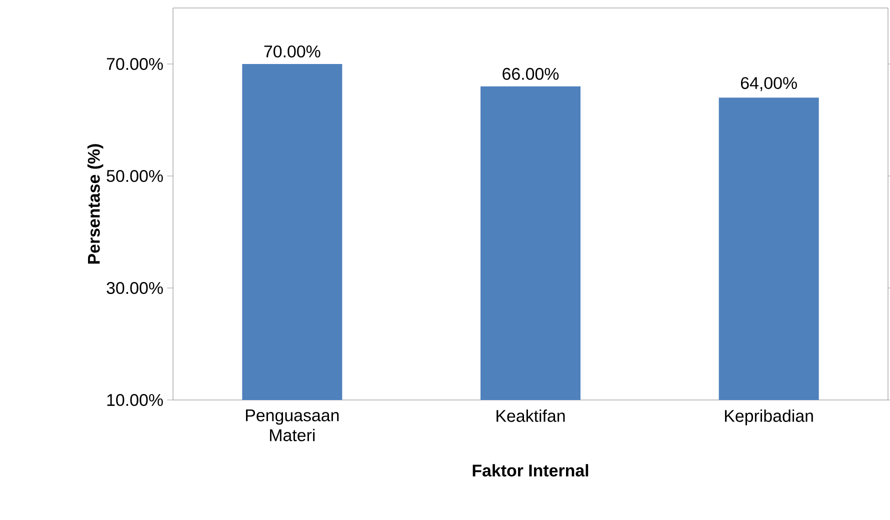 The width and height of the screenshot is (890, 520). I want to click on x-axis-title: Faktor Internal, so click(530, 470).